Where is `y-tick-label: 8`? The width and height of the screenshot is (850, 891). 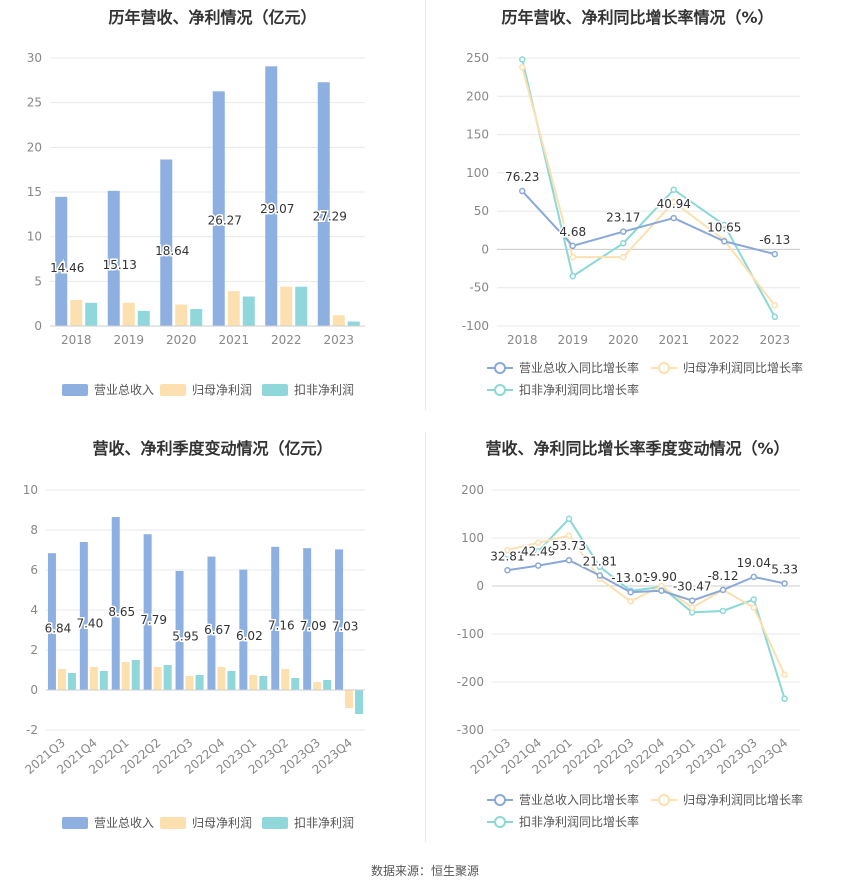
y-tick-label: 8 is located at coordinates (34, 530).